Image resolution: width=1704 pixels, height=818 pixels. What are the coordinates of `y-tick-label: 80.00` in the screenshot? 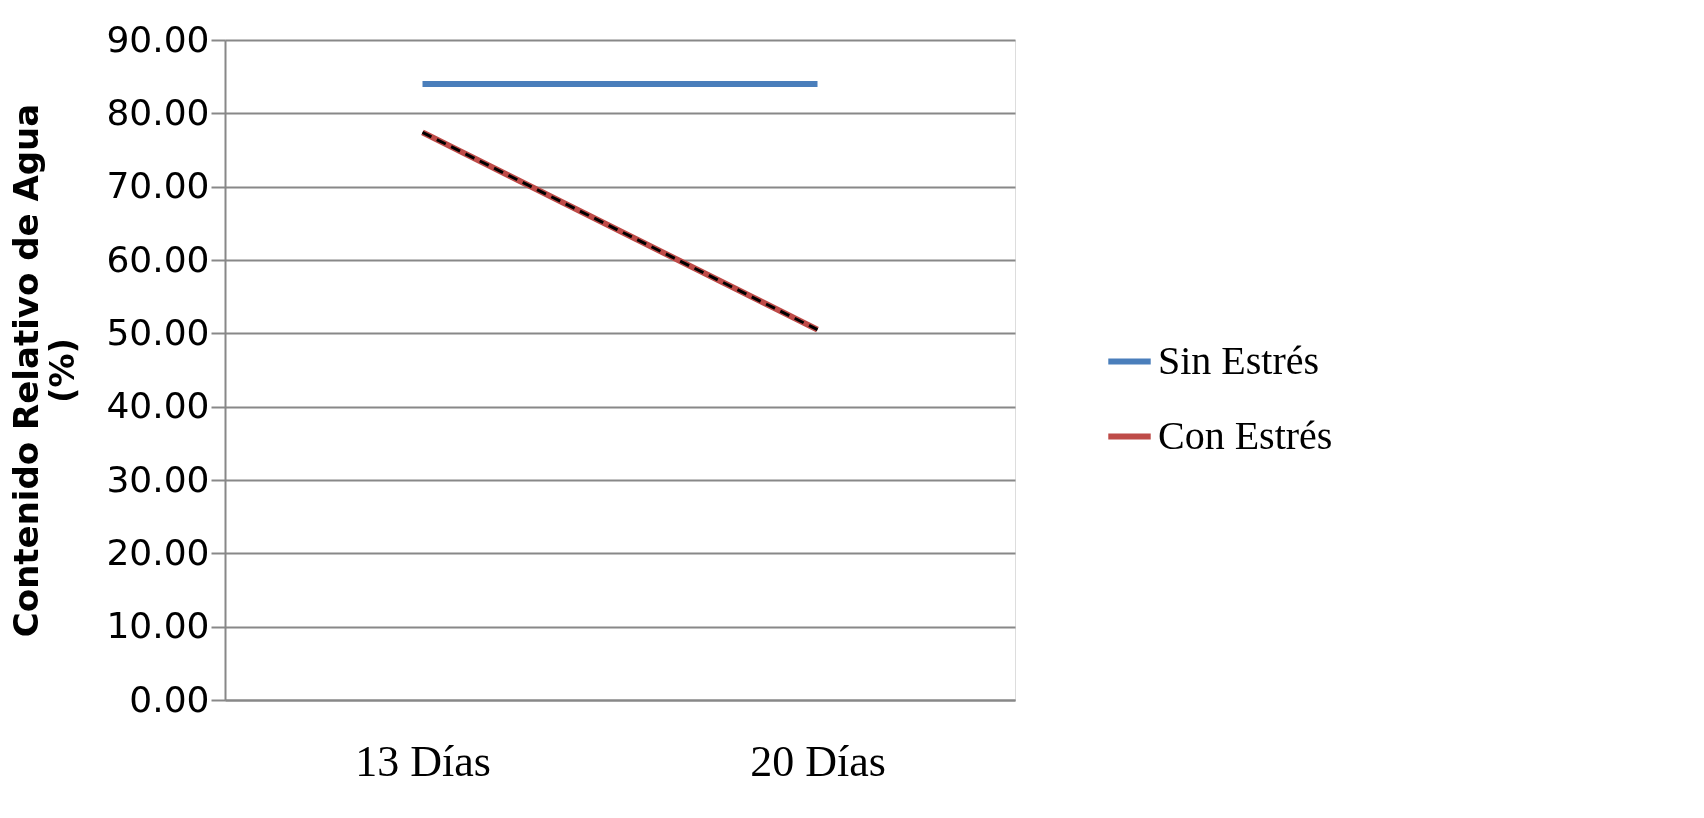 It's located at (158, 112).